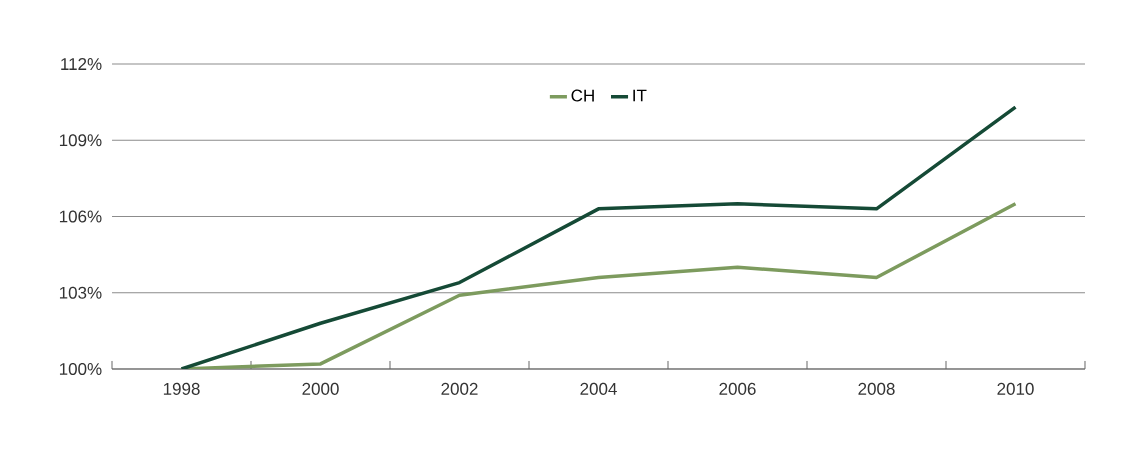 This screenshot has width=1130, height=454. Describe the element at coordinates (582, 95) in the screenshot. I see `legend-label: CH` at that location.